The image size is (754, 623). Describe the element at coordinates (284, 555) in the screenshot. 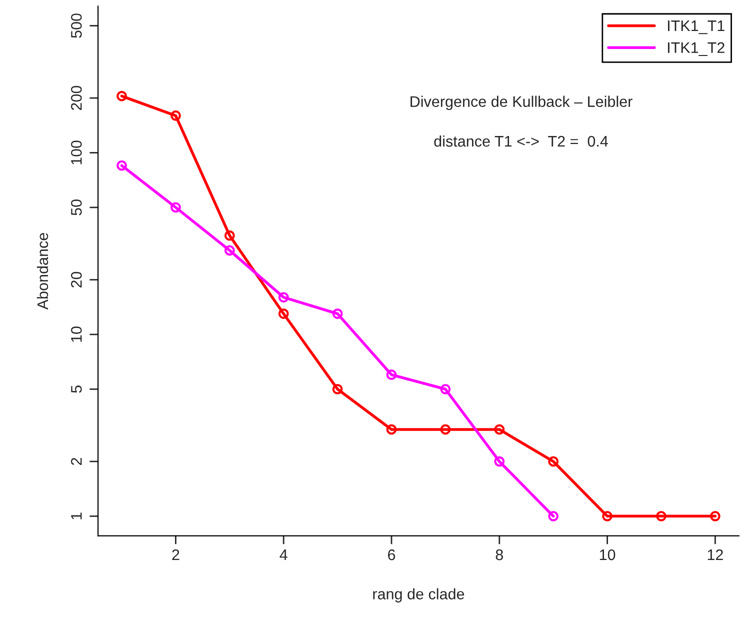

I see `x-tick-label: 4` at that location.